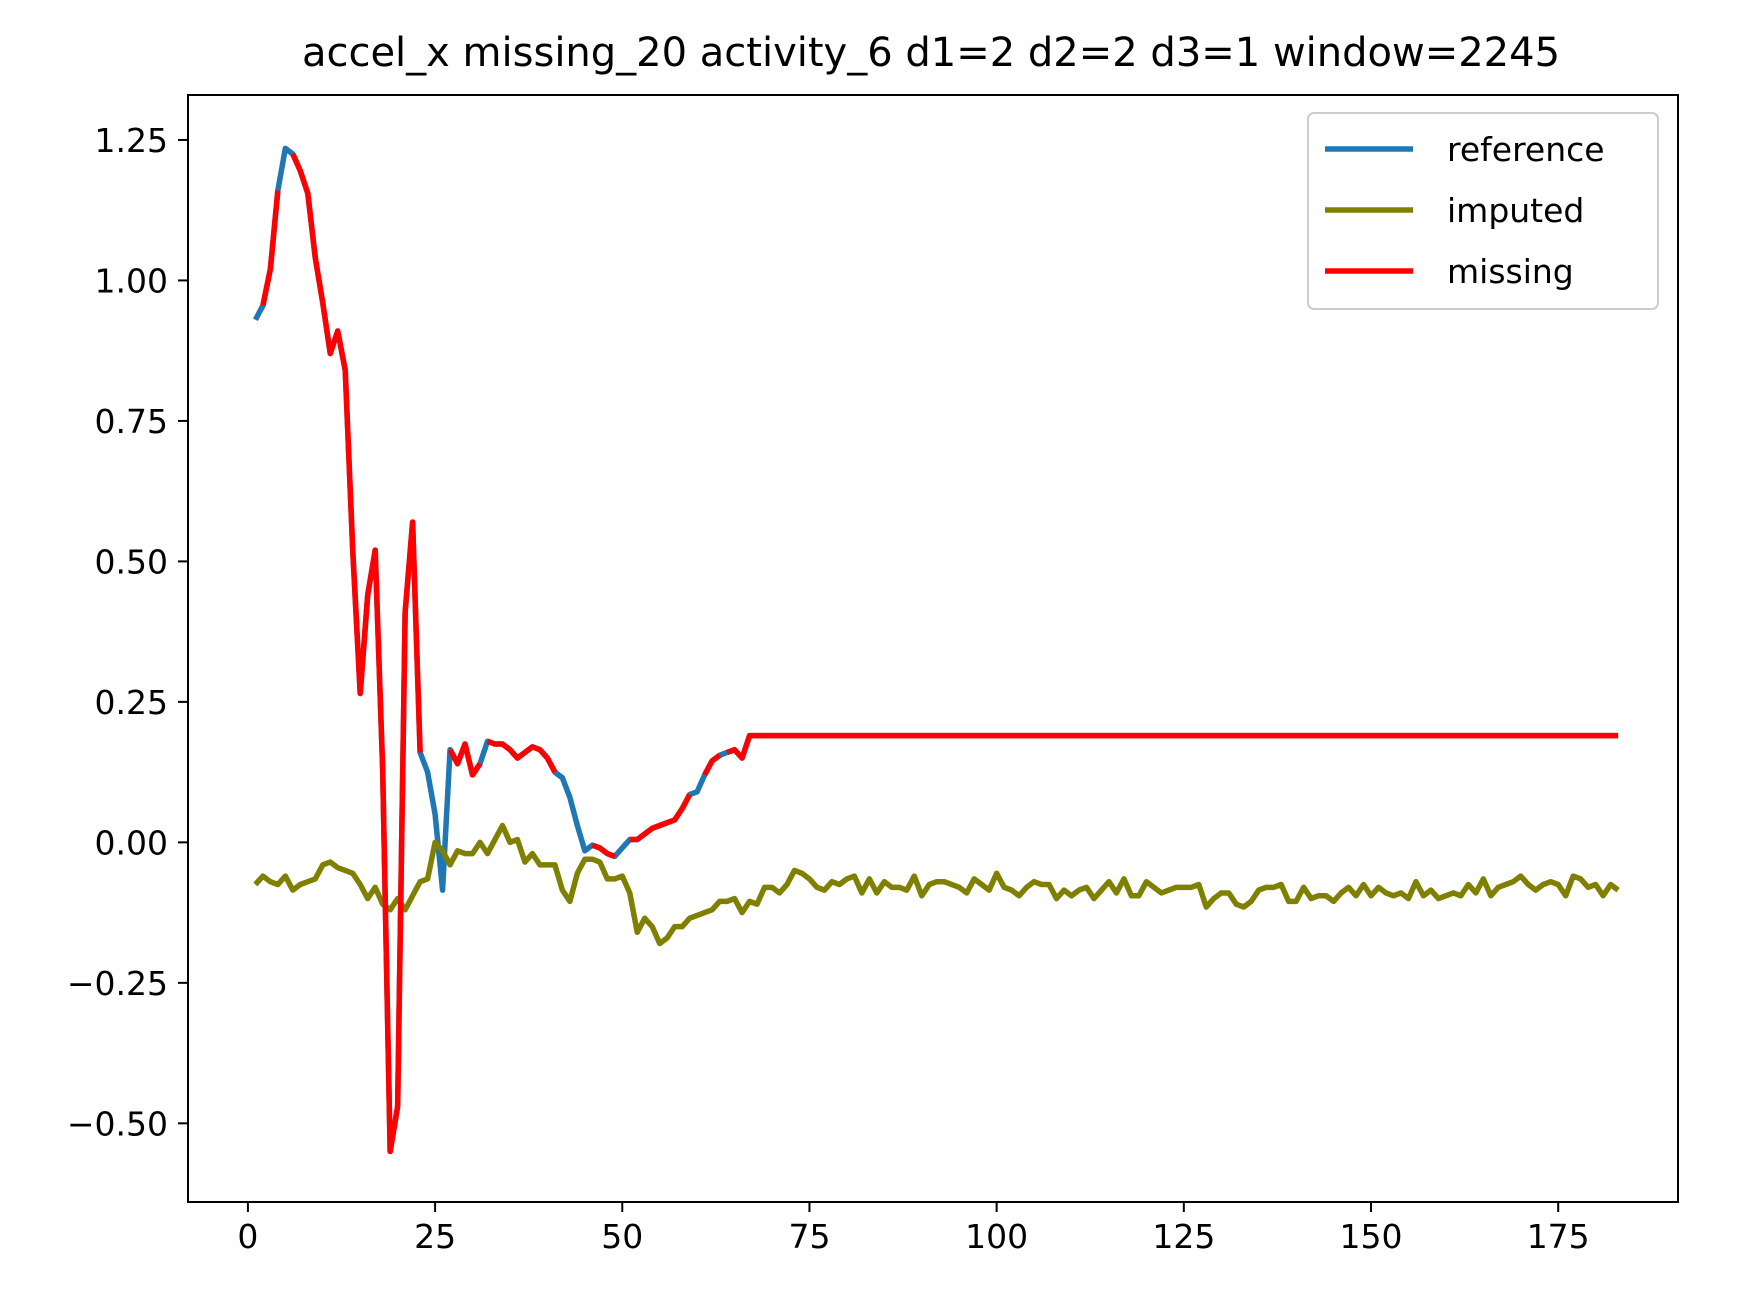  Describe the element at coordinates (131, 140) in the screenshot. I see `y-tick-label: 1.25` at that location.